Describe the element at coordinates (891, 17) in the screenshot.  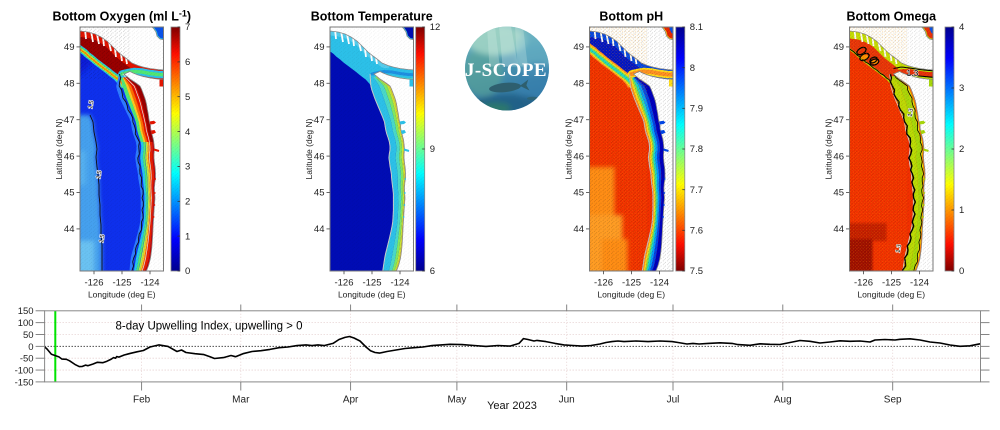
I see `svg-text: Bottom Omega` at that location.